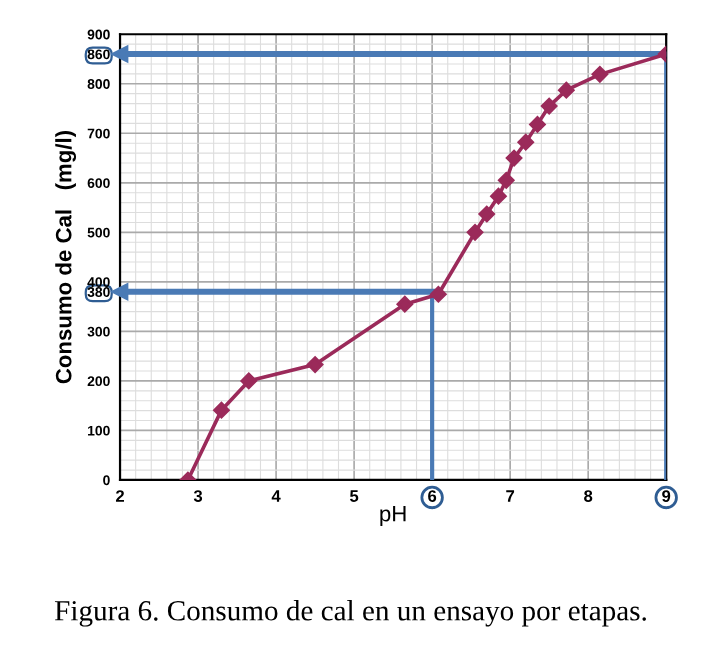  I want to click on x-tick-label: 8, so click(588, 496).